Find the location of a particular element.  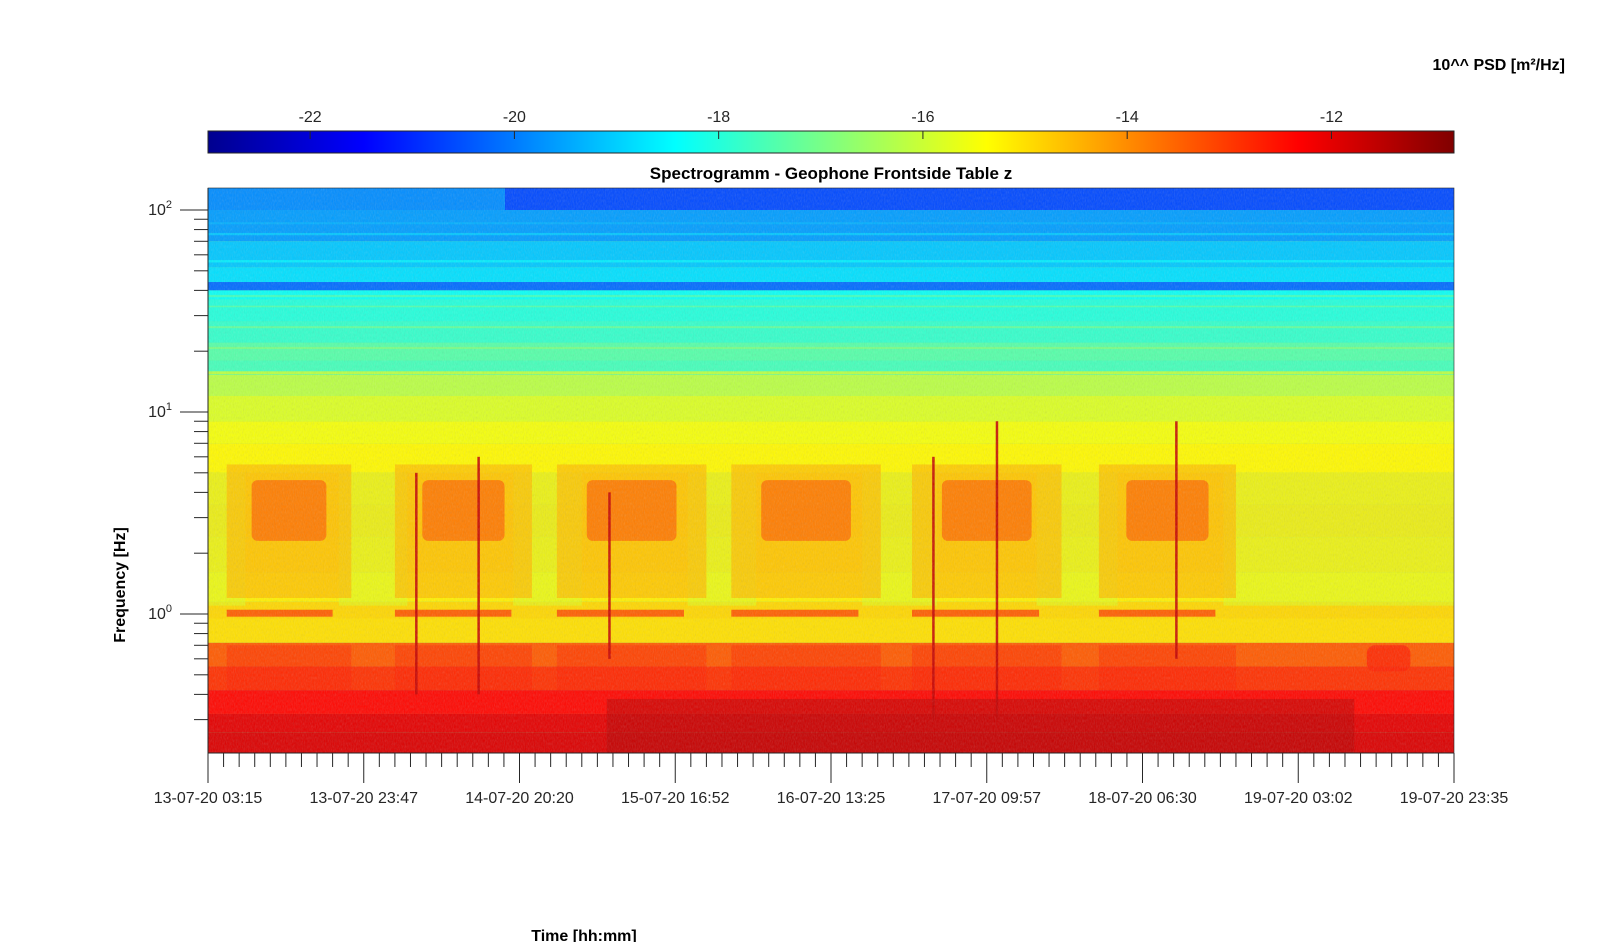

x-tick-label: 15-07-20 16:52 is located at coordinates (675, 798).